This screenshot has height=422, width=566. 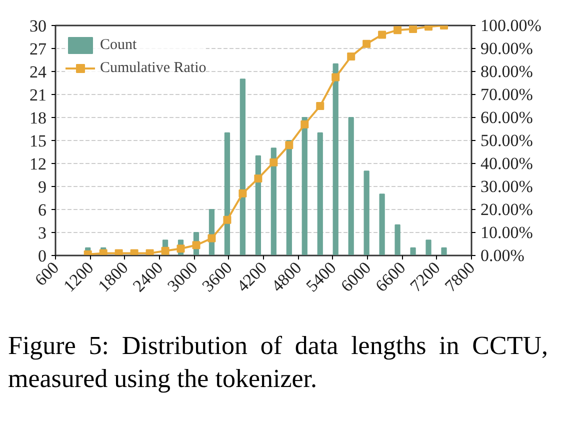 What do you see at coordinates (38, 118) in the screenshot?
I see `y-tick-label: 18` at bounding box center [38, 118].